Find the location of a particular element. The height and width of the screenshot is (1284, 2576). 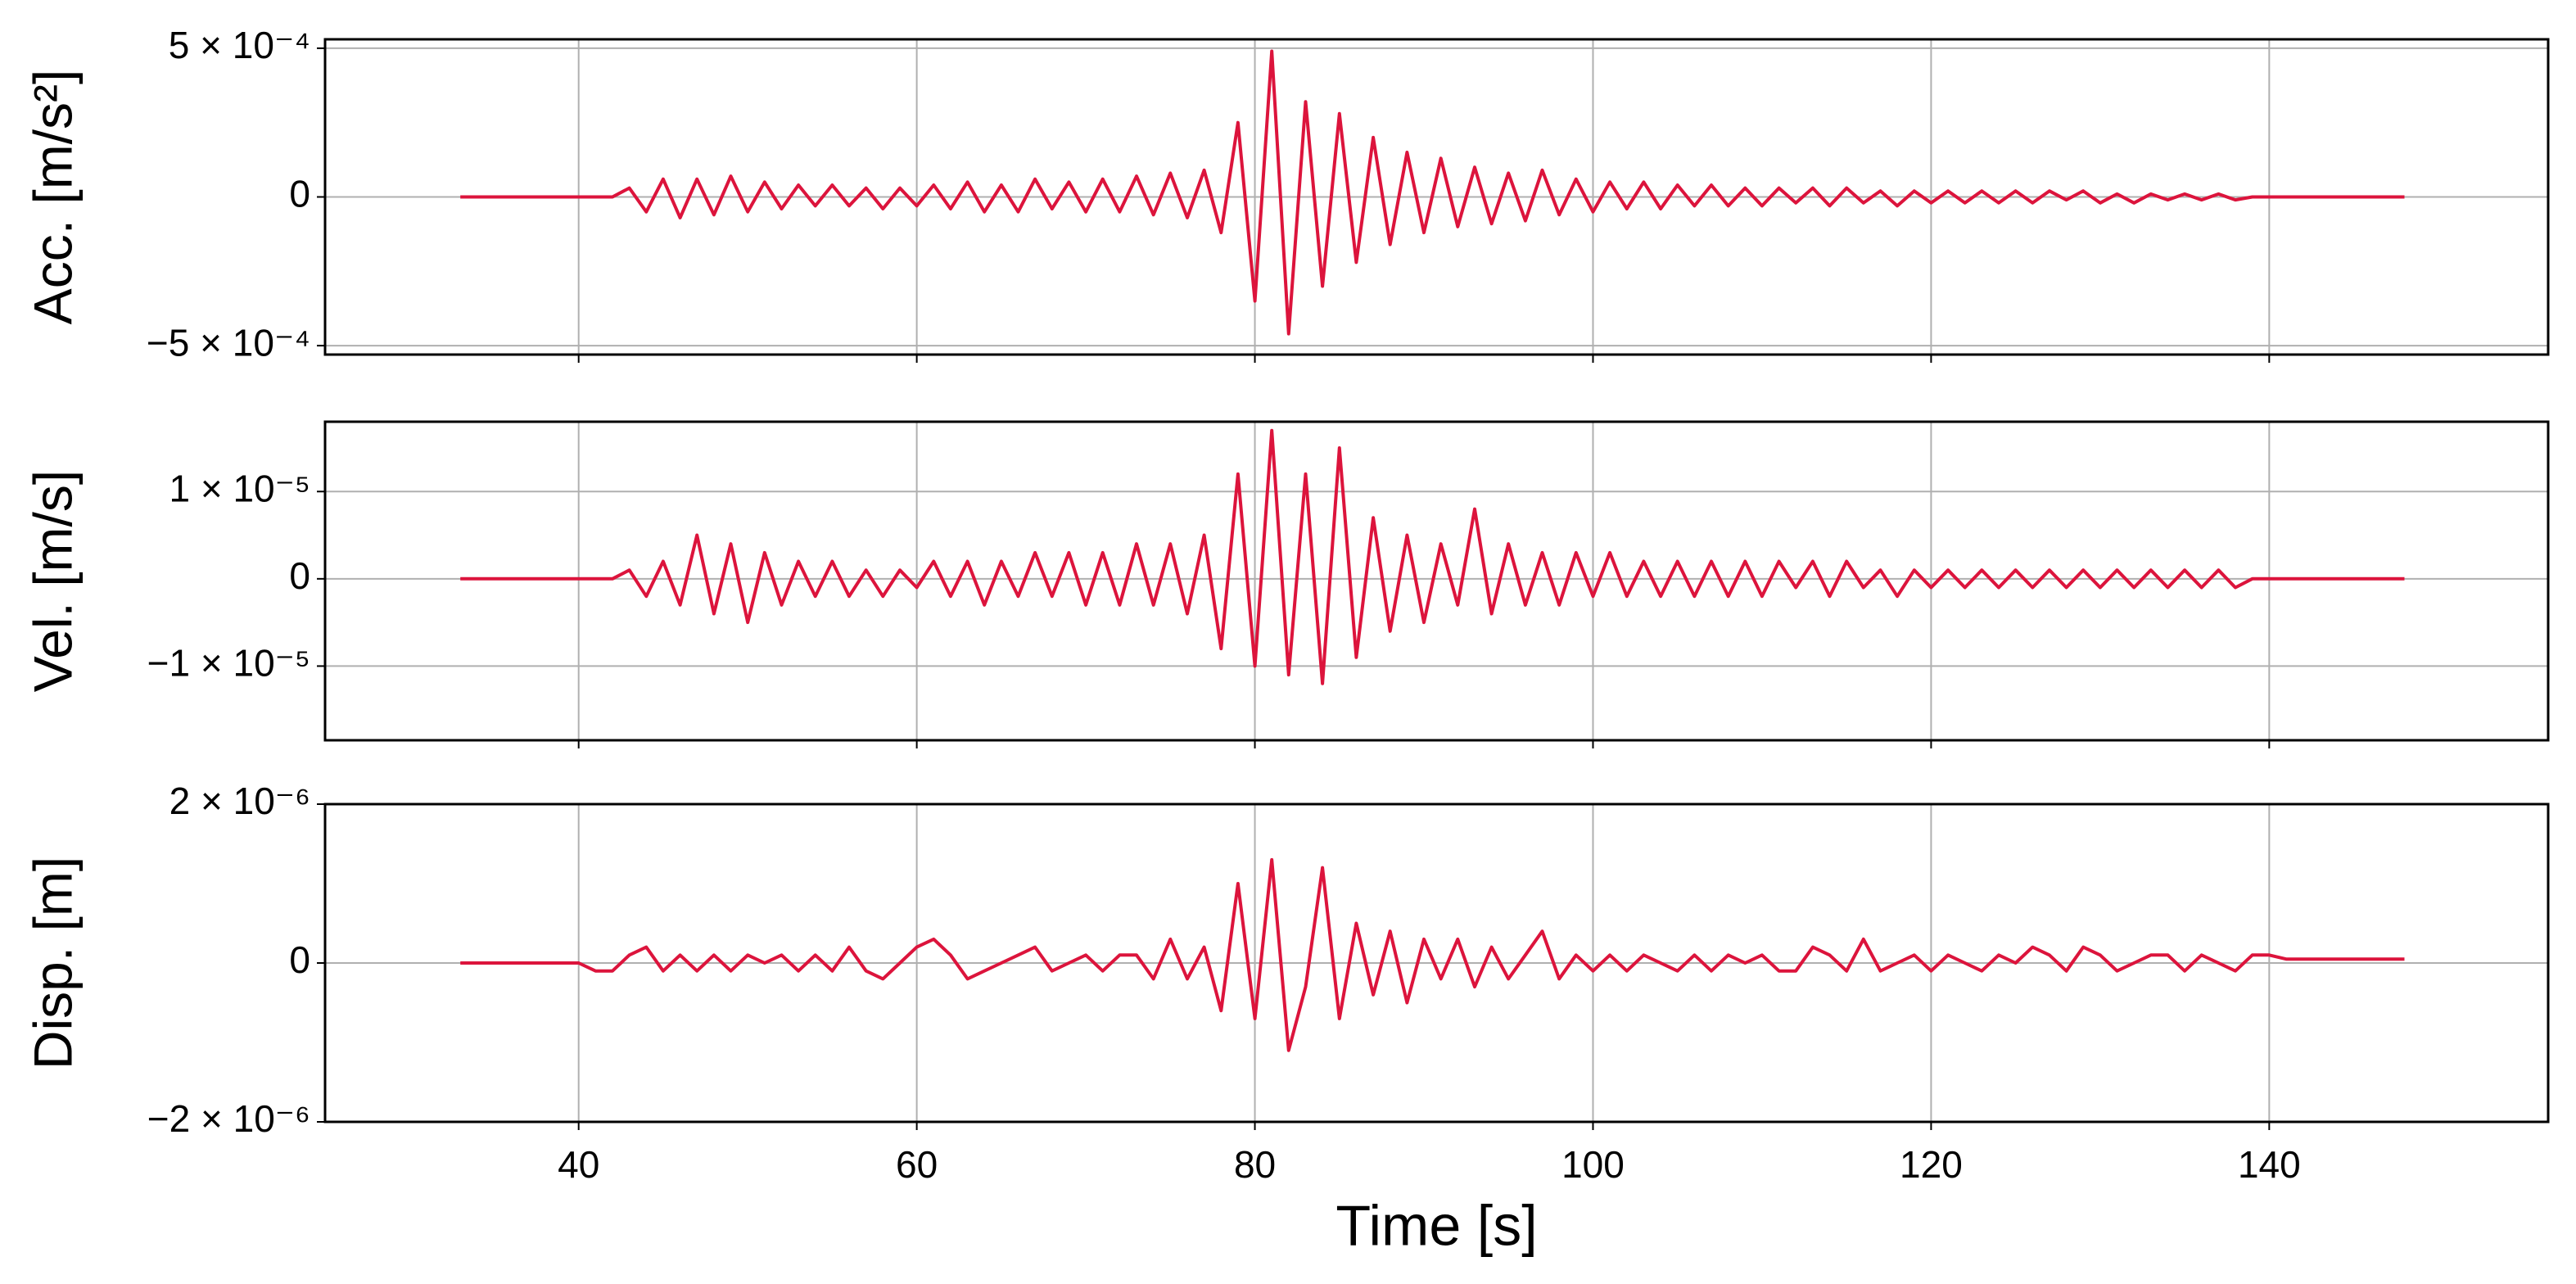

y-axis-label: Acc. [m/s²] is located at coordinates (52, 197).